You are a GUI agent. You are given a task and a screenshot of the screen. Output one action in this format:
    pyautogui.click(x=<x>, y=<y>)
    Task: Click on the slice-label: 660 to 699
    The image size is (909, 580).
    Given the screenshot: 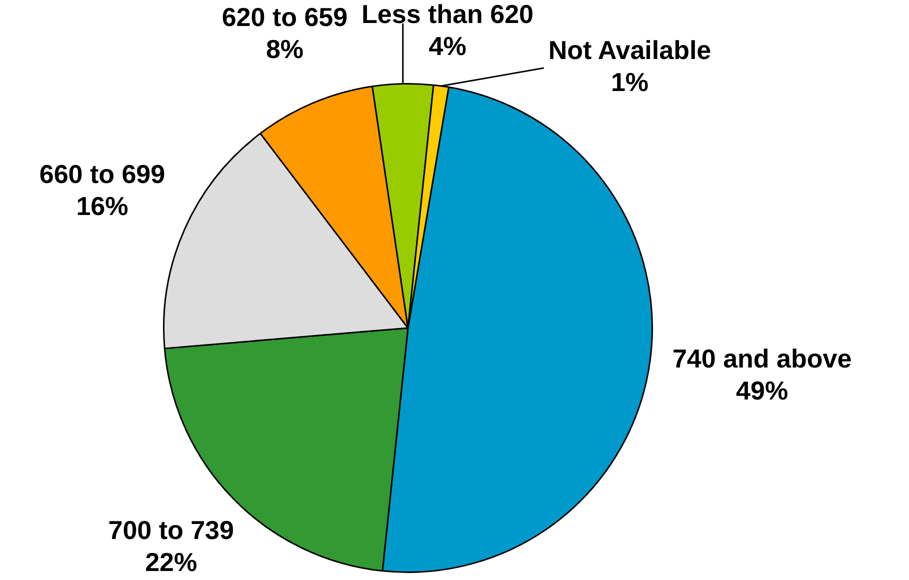 What is the action you would take?
    pyautogui.click(x=102, y=174)
    